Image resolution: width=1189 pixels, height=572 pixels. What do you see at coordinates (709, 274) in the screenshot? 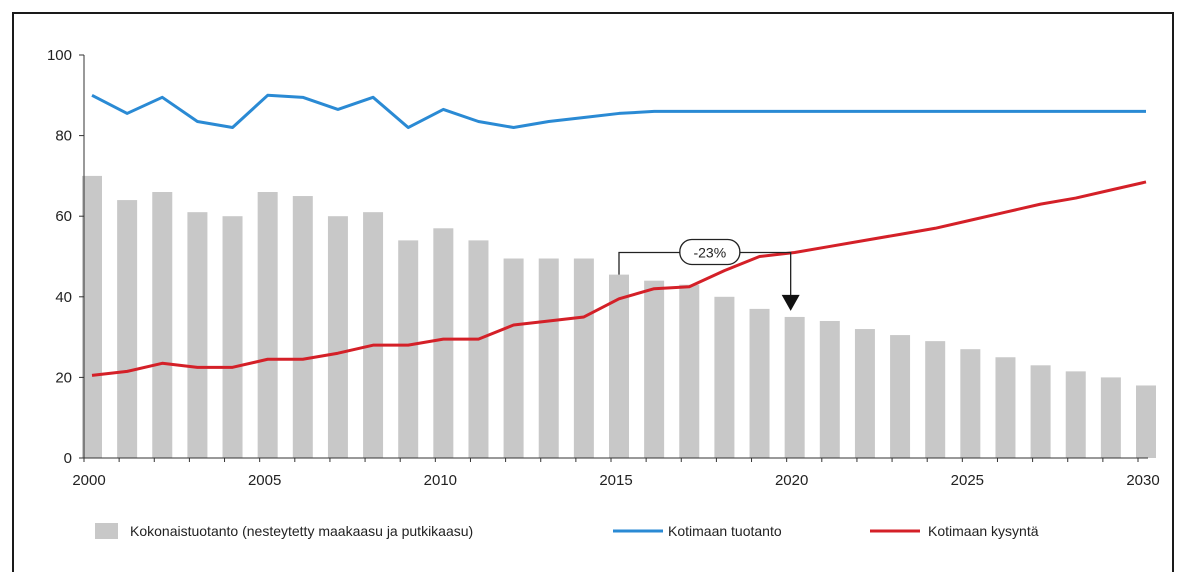
I see `annotation: -23%` at bounding box center [709, 274].